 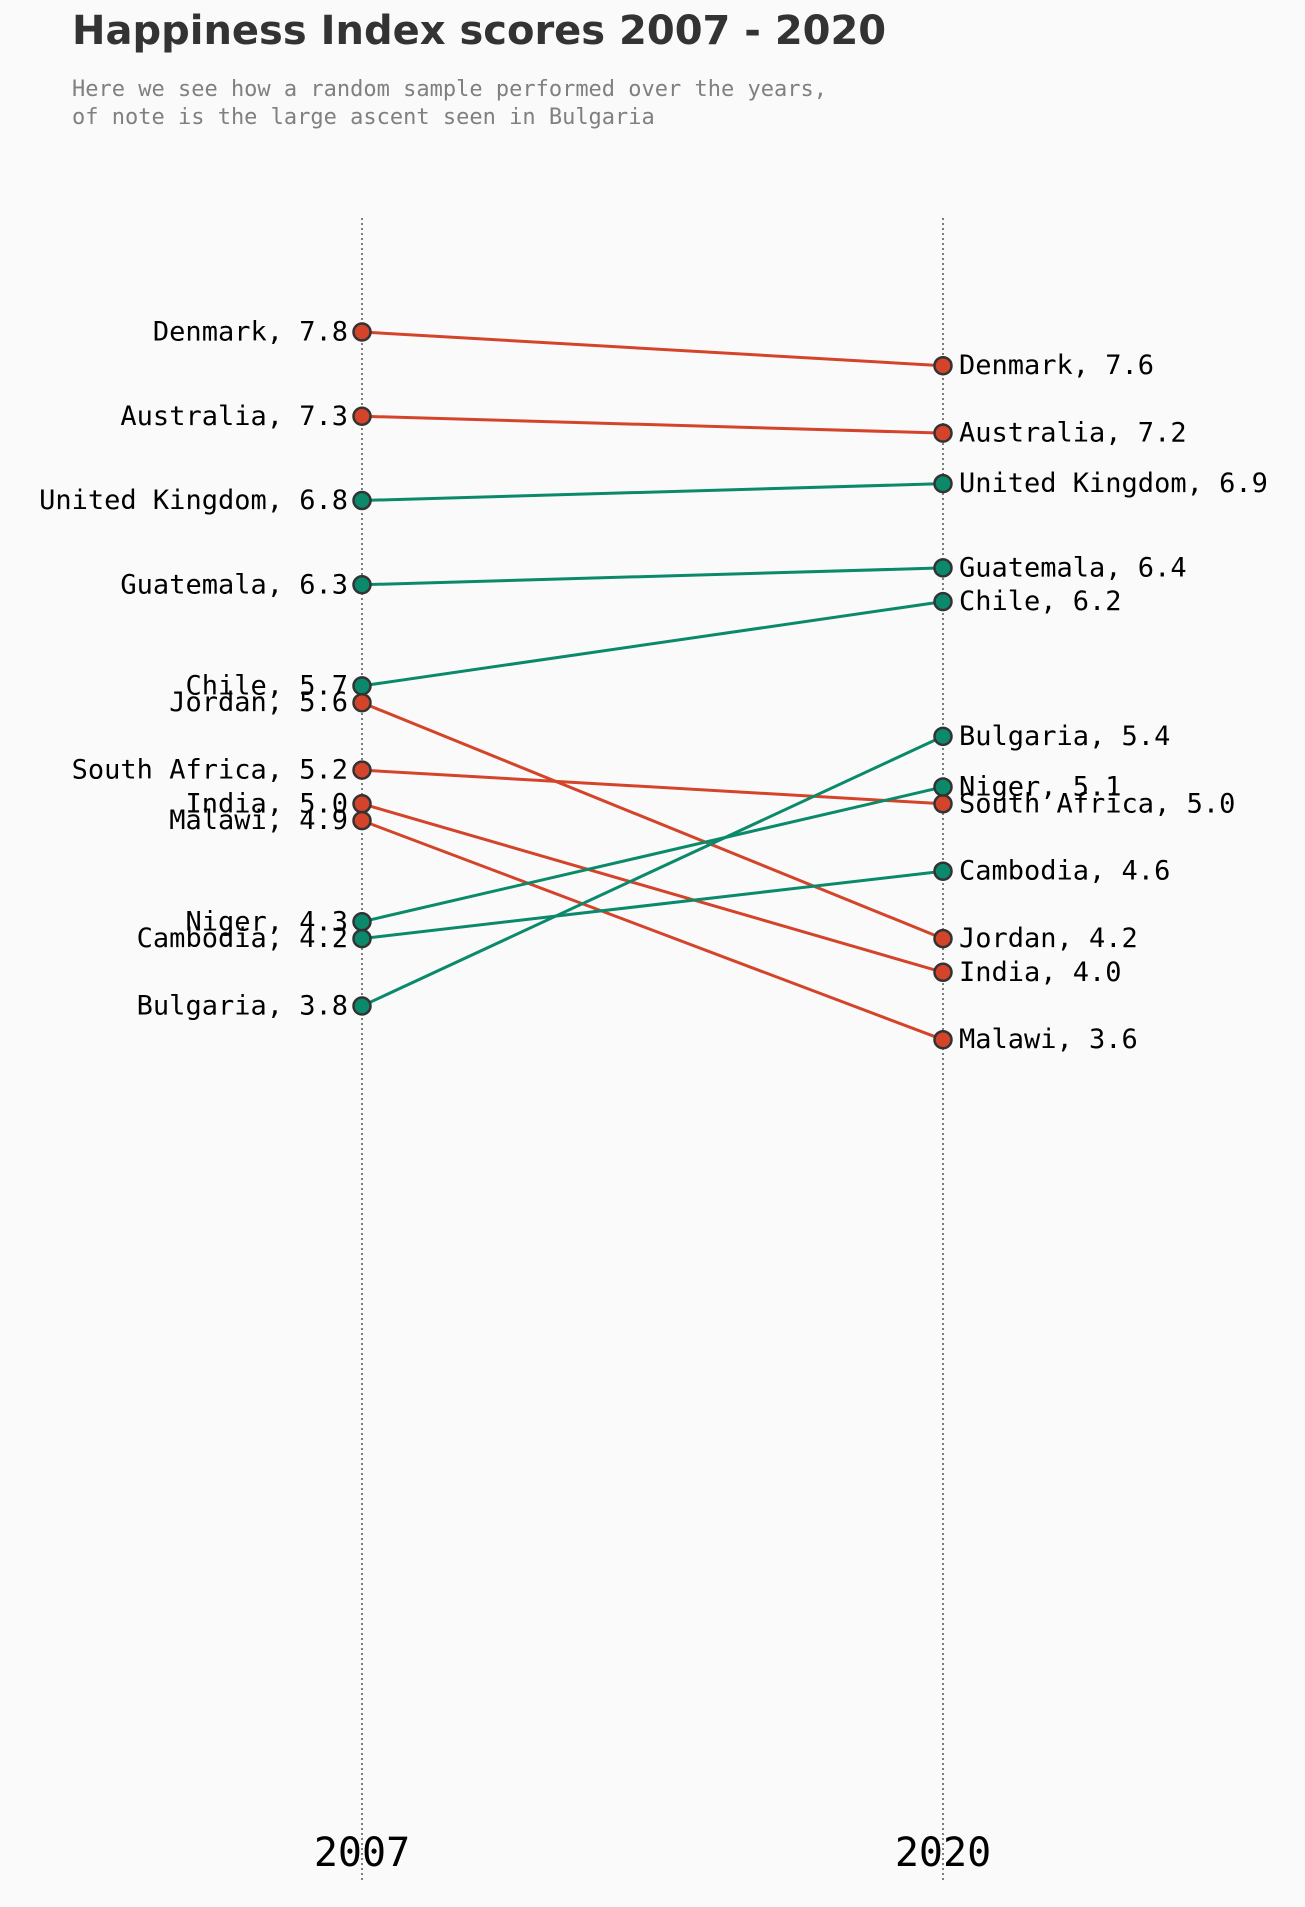 What do you see at coordinates (652, 424) in the screenshot?
I see `slope-line-australia` at bounding box center [652, 424].